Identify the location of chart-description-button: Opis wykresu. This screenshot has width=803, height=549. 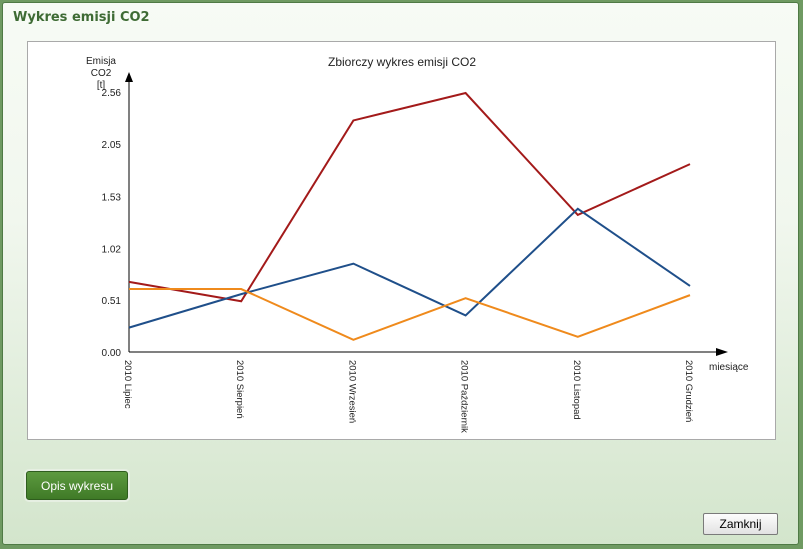
(77, 485).